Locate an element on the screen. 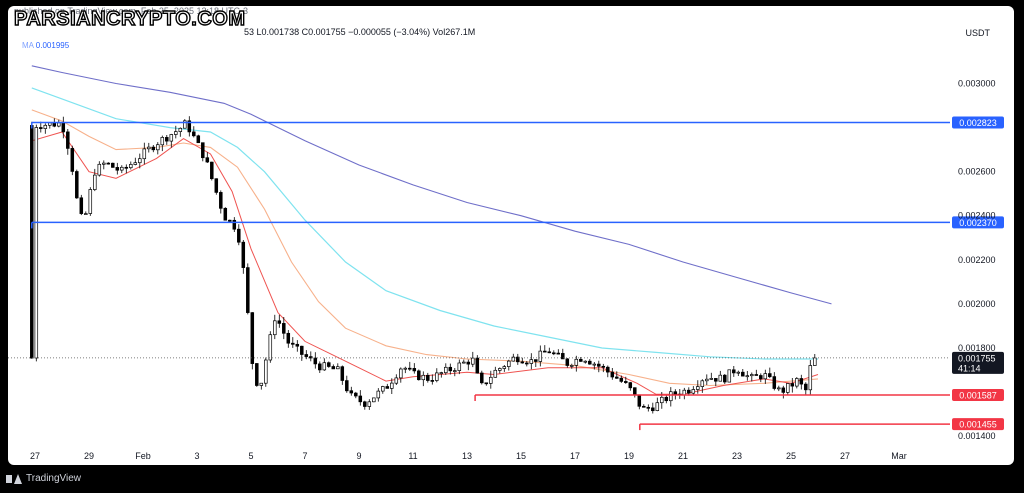 This screenshot has width=1024, height=493. tradingview-icon is located at coordinates (14, 478).